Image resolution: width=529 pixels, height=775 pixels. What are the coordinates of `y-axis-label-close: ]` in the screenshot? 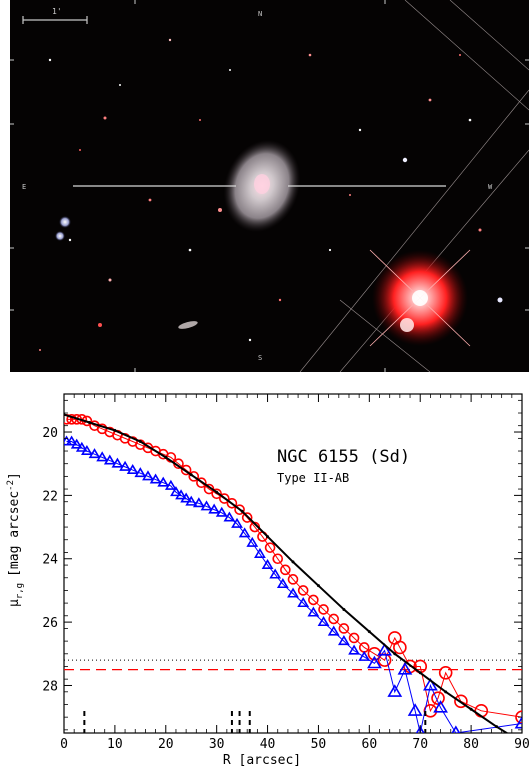 It's located at (14, 476).